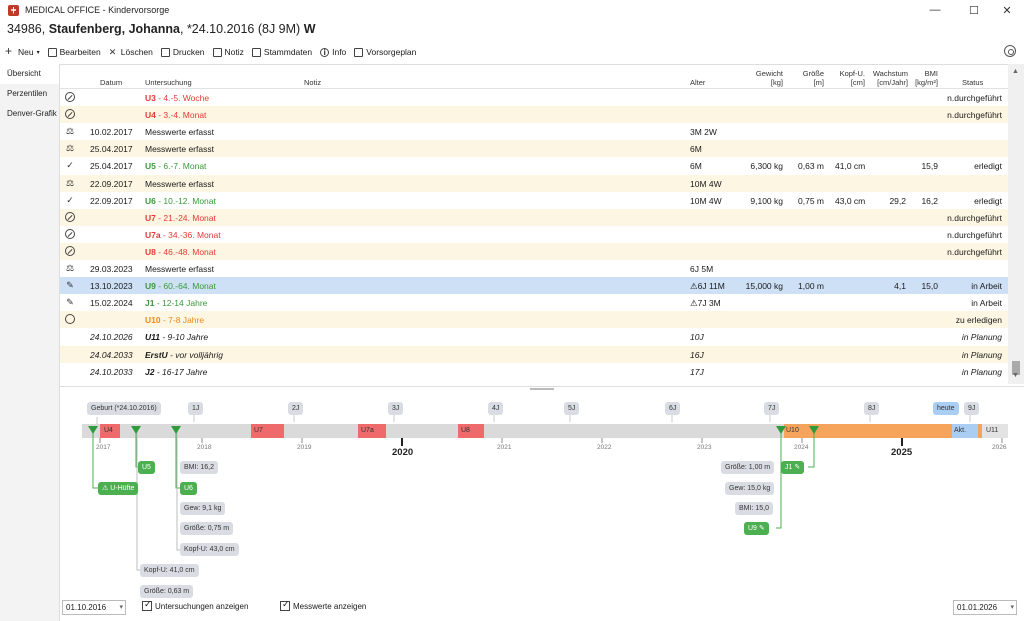 The image size is (1024, 621). Describe the element at coordinates (924, 78) in the screenshot. I see `col-bmi: BMI [kg/m²]` at that location.